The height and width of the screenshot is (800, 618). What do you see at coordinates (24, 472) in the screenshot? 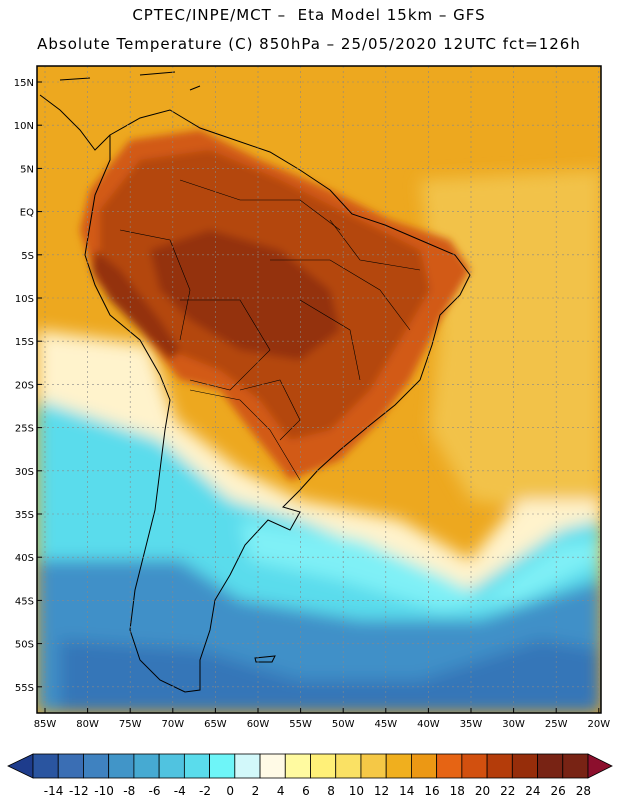
I see `lat-tick-label: 30S` at bounding box center [24, 472].